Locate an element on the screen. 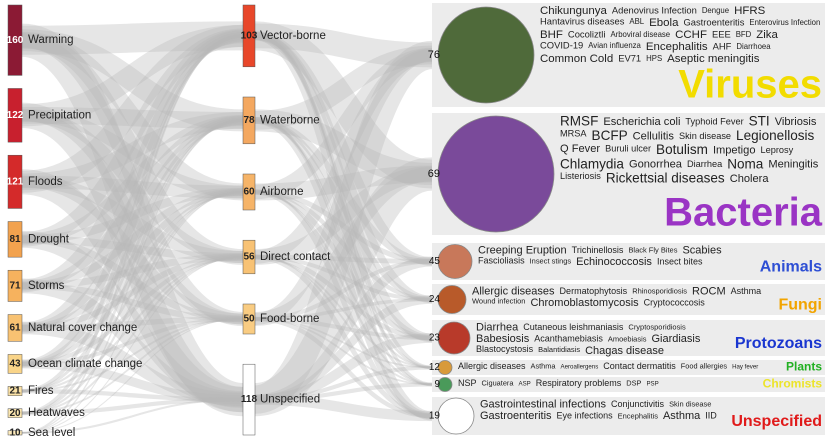  pathway-value: 103 is located at coordinates (249, 36).